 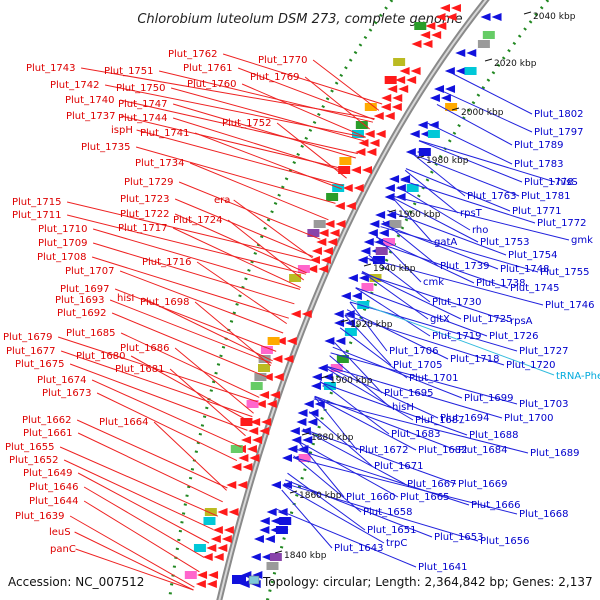 What do you see at coordinates (371, 497) in the screenshot?
I see `gene-label-plut-1660: Plut_1660` at bounding box center [371, 497].